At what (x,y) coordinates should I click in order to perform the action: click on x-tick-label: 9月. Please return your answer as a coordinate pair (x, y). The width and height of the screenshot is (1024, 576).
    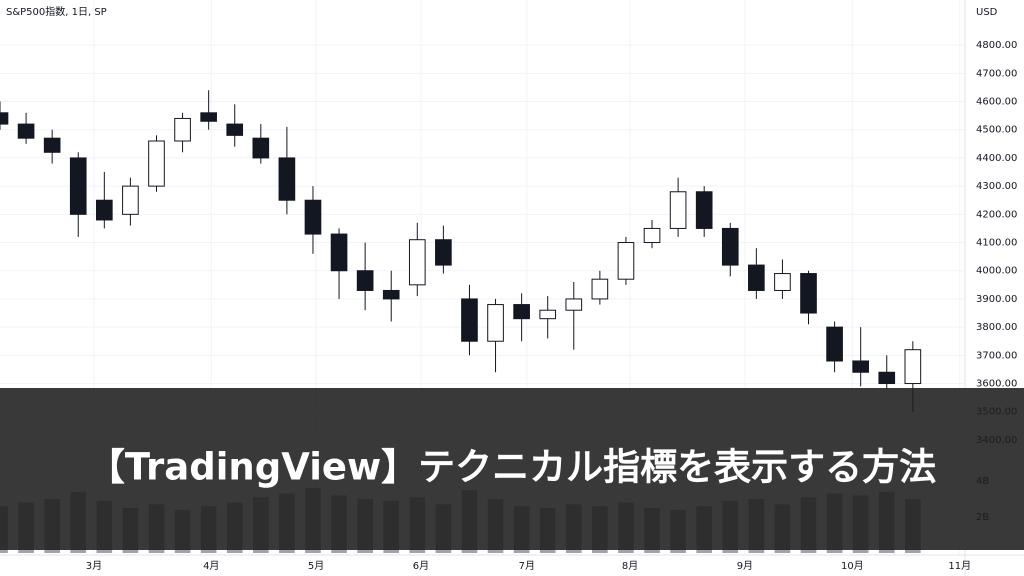
    Looking at the image, I should click on (745, 566).